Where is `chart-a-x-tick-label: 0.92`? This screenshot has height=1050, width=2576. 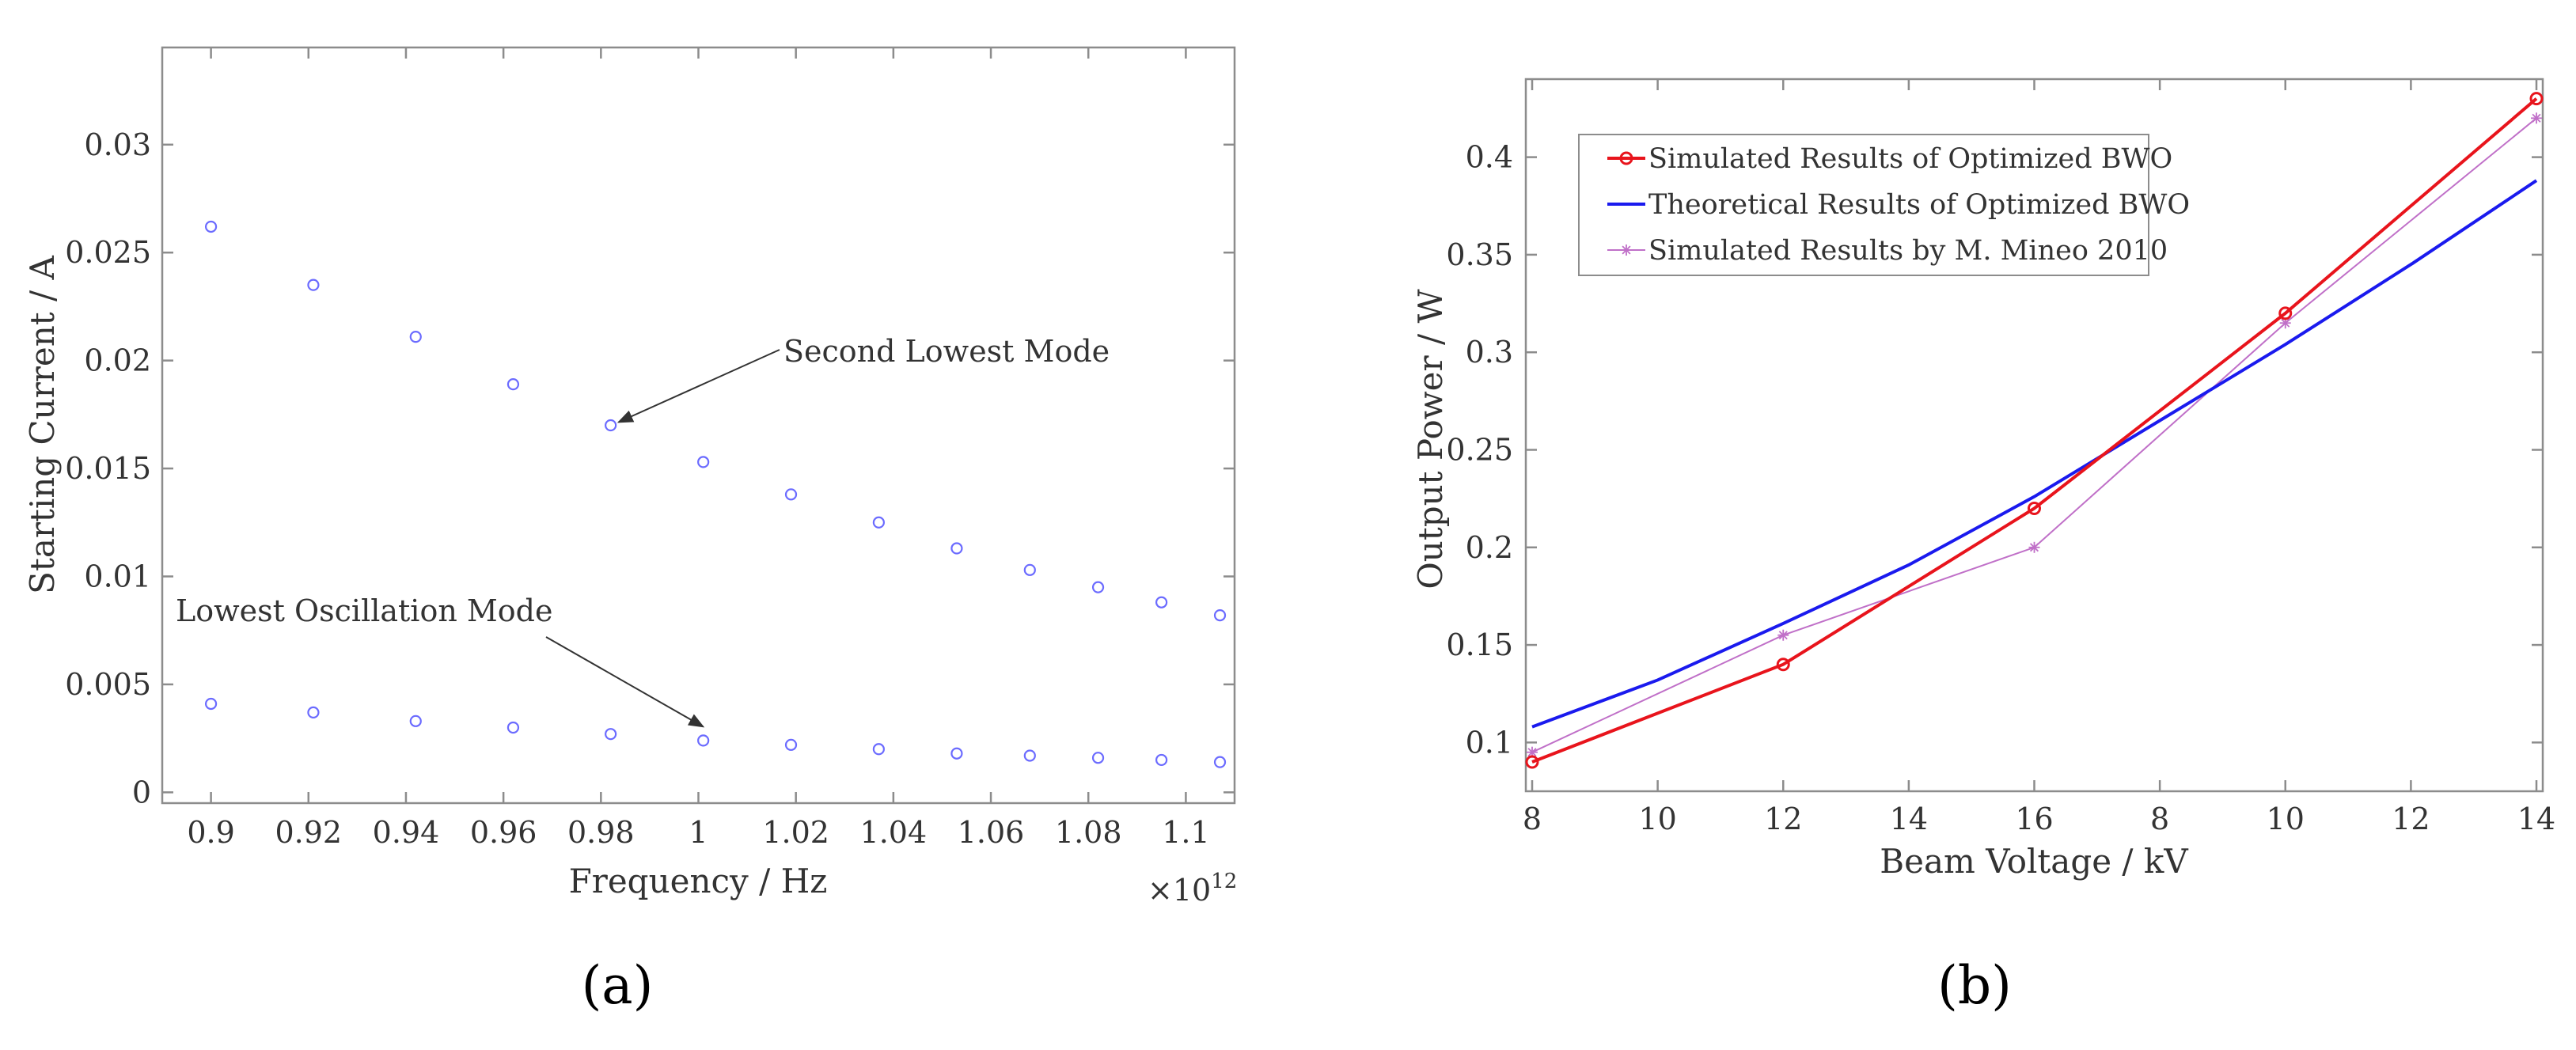
chart-a-x-tick-label: 0.92 is located at coordinates (308, 832).